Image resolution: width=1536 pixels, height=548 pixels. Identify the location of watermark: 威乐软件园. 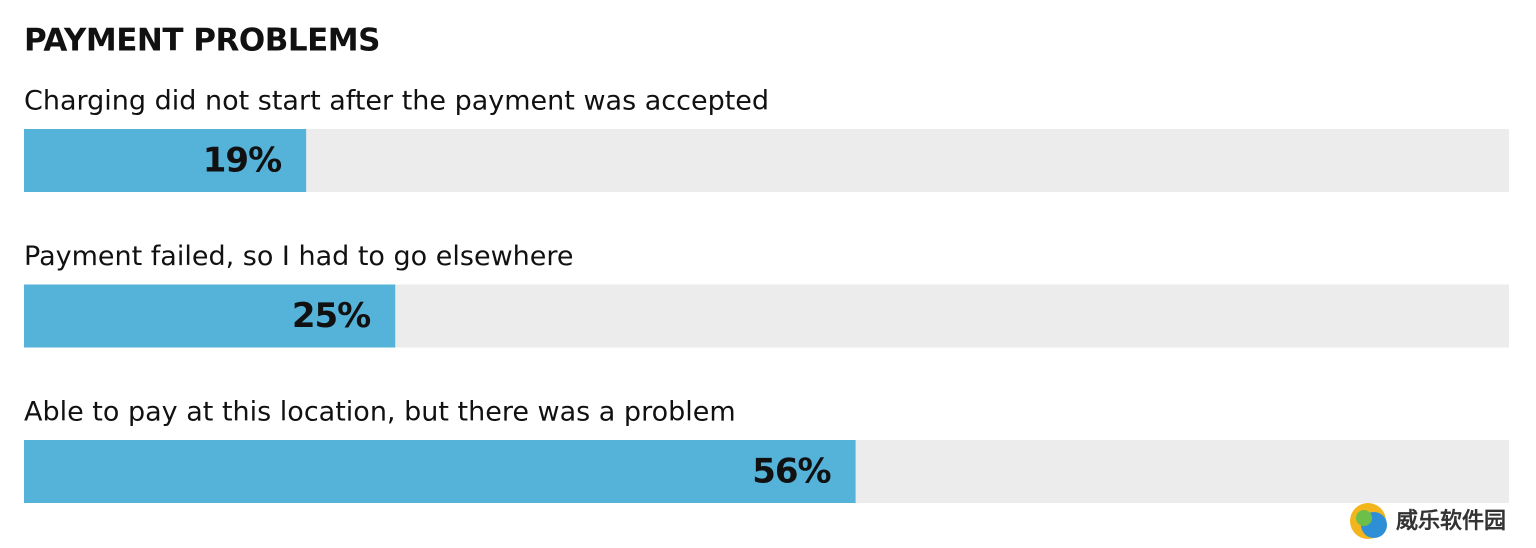
(1451, 521).